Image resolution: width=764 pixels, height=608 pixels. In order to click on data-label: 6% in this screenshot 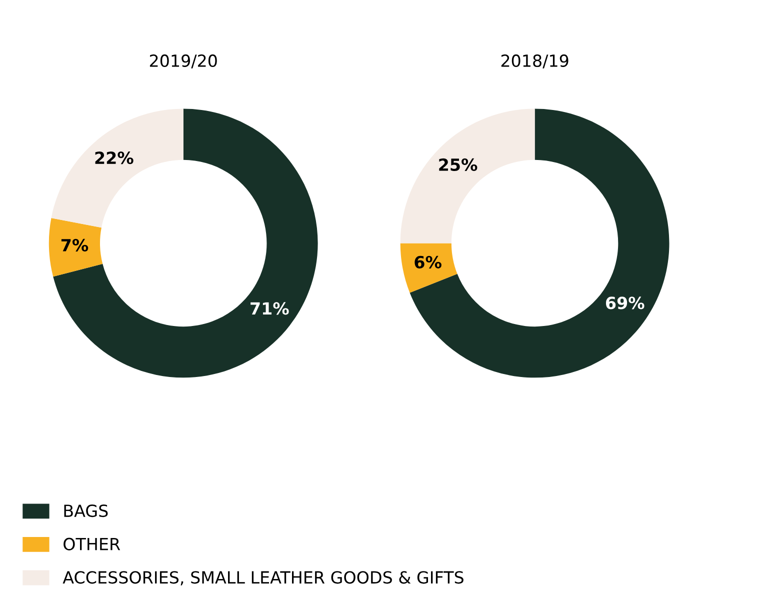, I will do `click(428, 262)`.